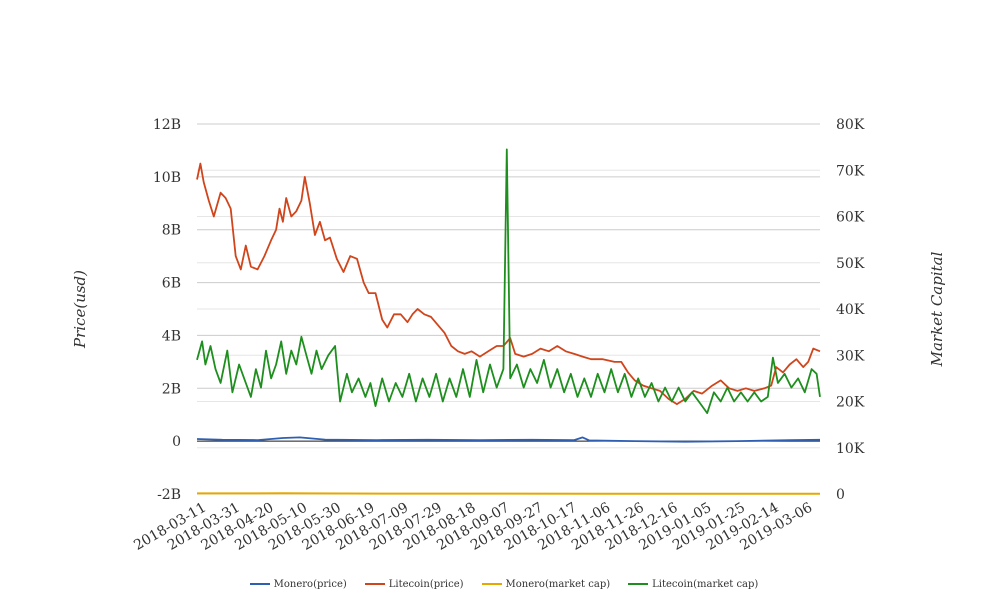 Image resolution: width=1008 pixels, height=616 pixels. What do you see at coordinates (850, 403) in the screenshot?
I see `y-right-tick-label: 20K` at bounding box center [850, 403].